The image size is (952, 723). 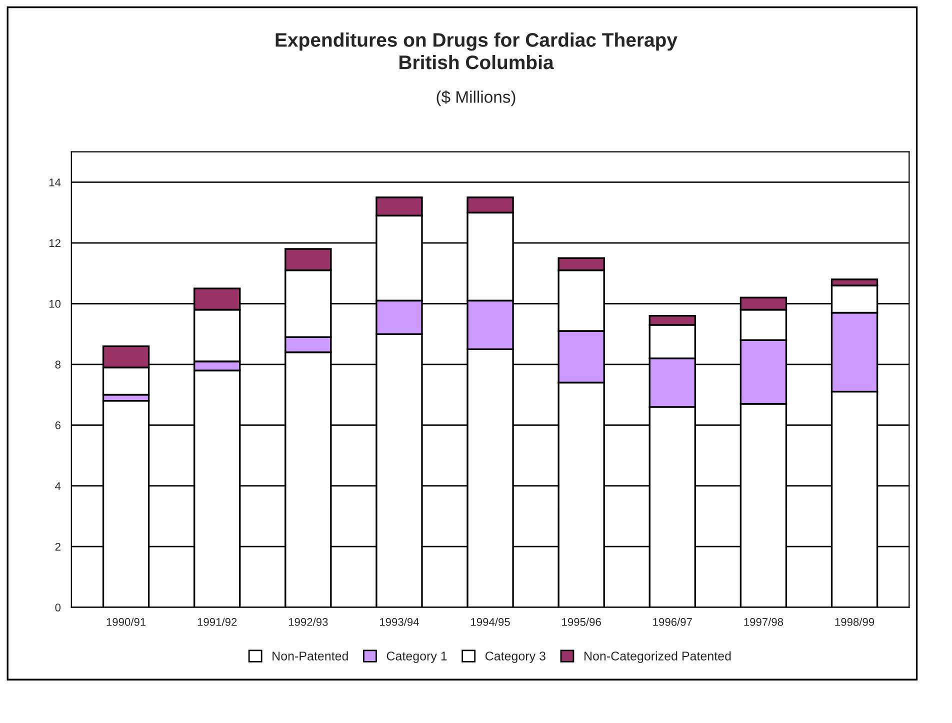 I want to click on chart-title: Expenditures on Drugs for Cardiac Therapy British Columbia, so click(x=477, y=51).